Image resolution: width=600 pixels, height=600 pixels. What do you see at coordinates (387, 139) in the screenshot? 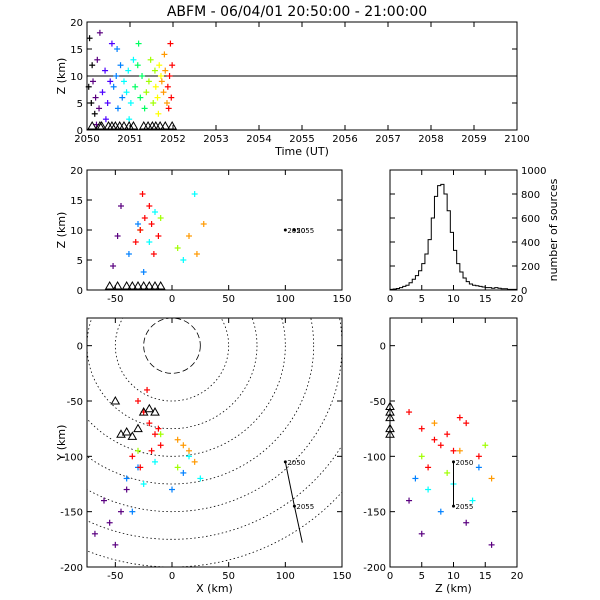
I see `x-tick-label: 2057` at bounding box center [387, 139].